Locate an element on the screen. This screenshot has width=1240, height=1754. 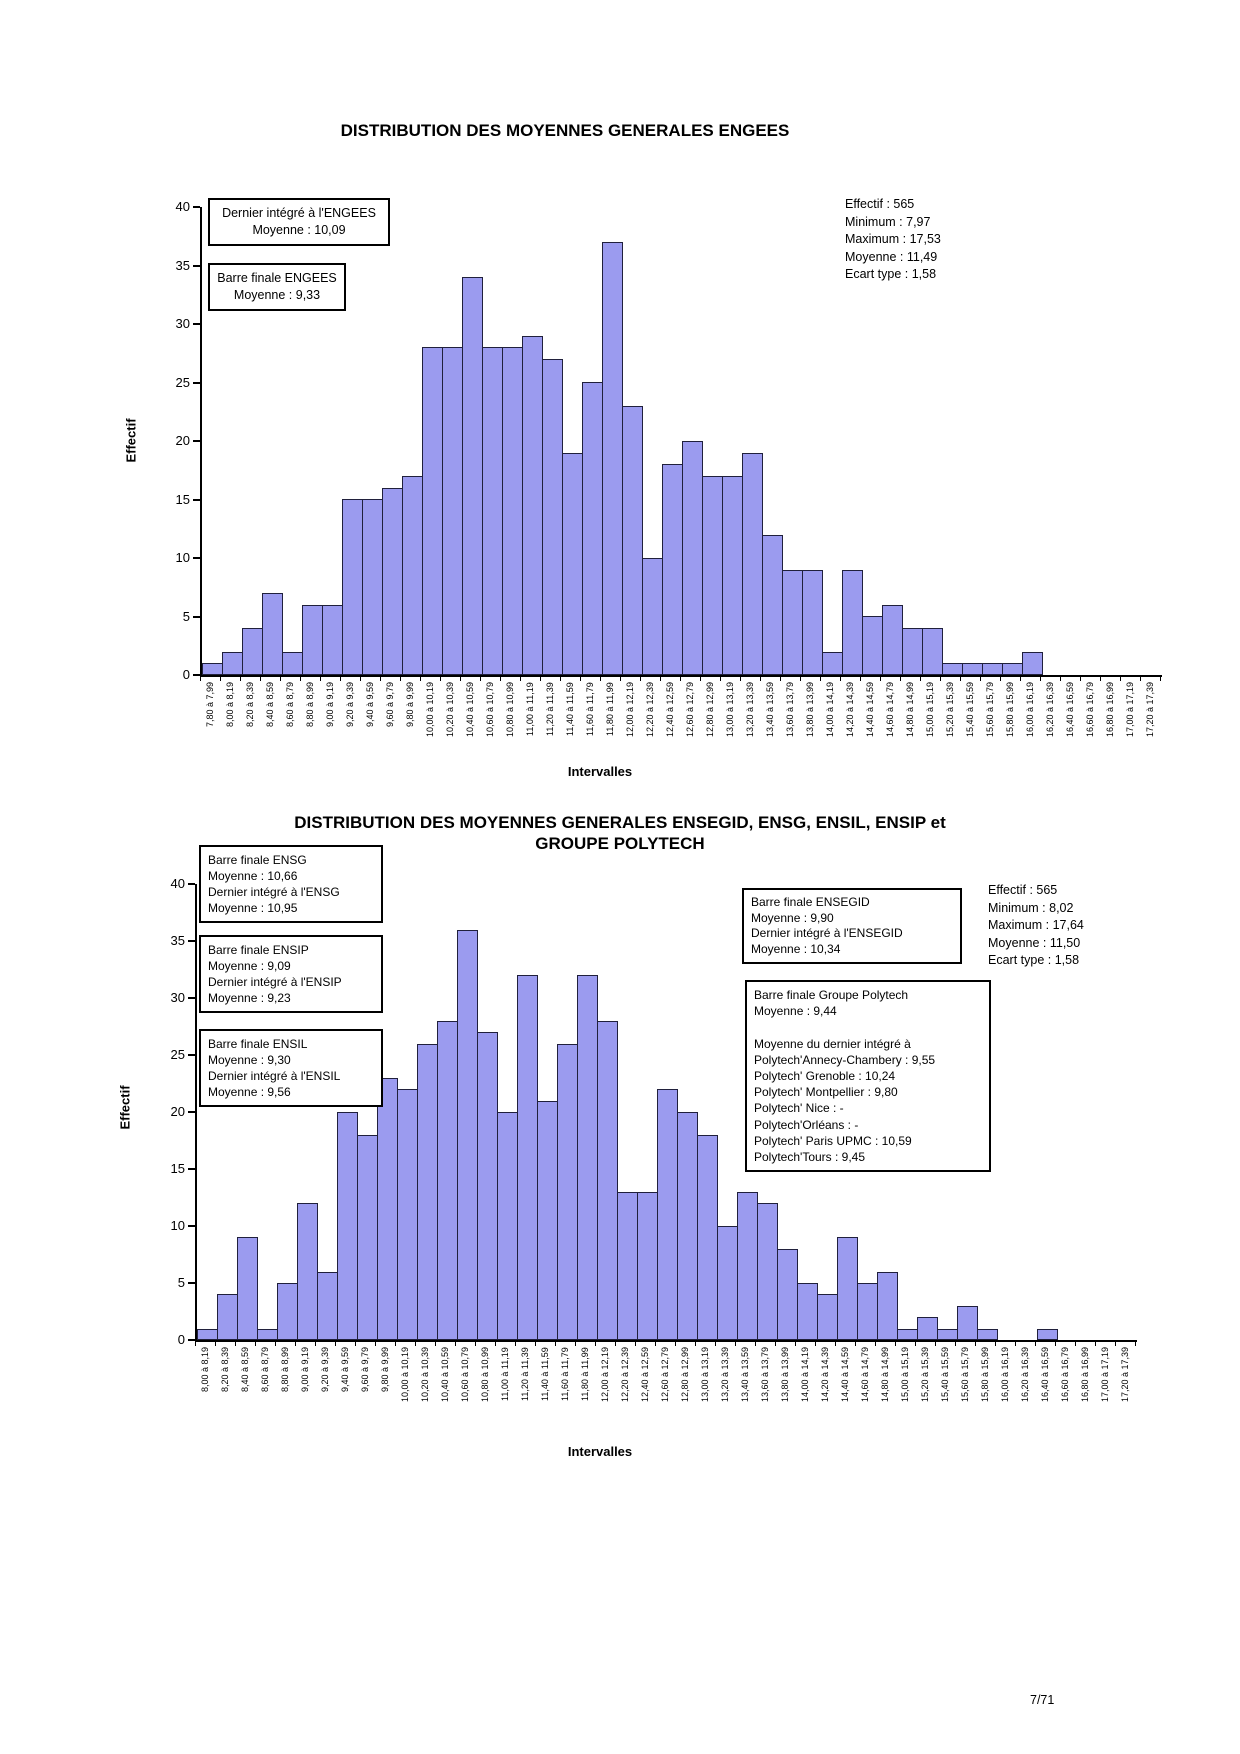
x-tick-label: 14,00 à 14,19 is located at coordinates (805, 1375).